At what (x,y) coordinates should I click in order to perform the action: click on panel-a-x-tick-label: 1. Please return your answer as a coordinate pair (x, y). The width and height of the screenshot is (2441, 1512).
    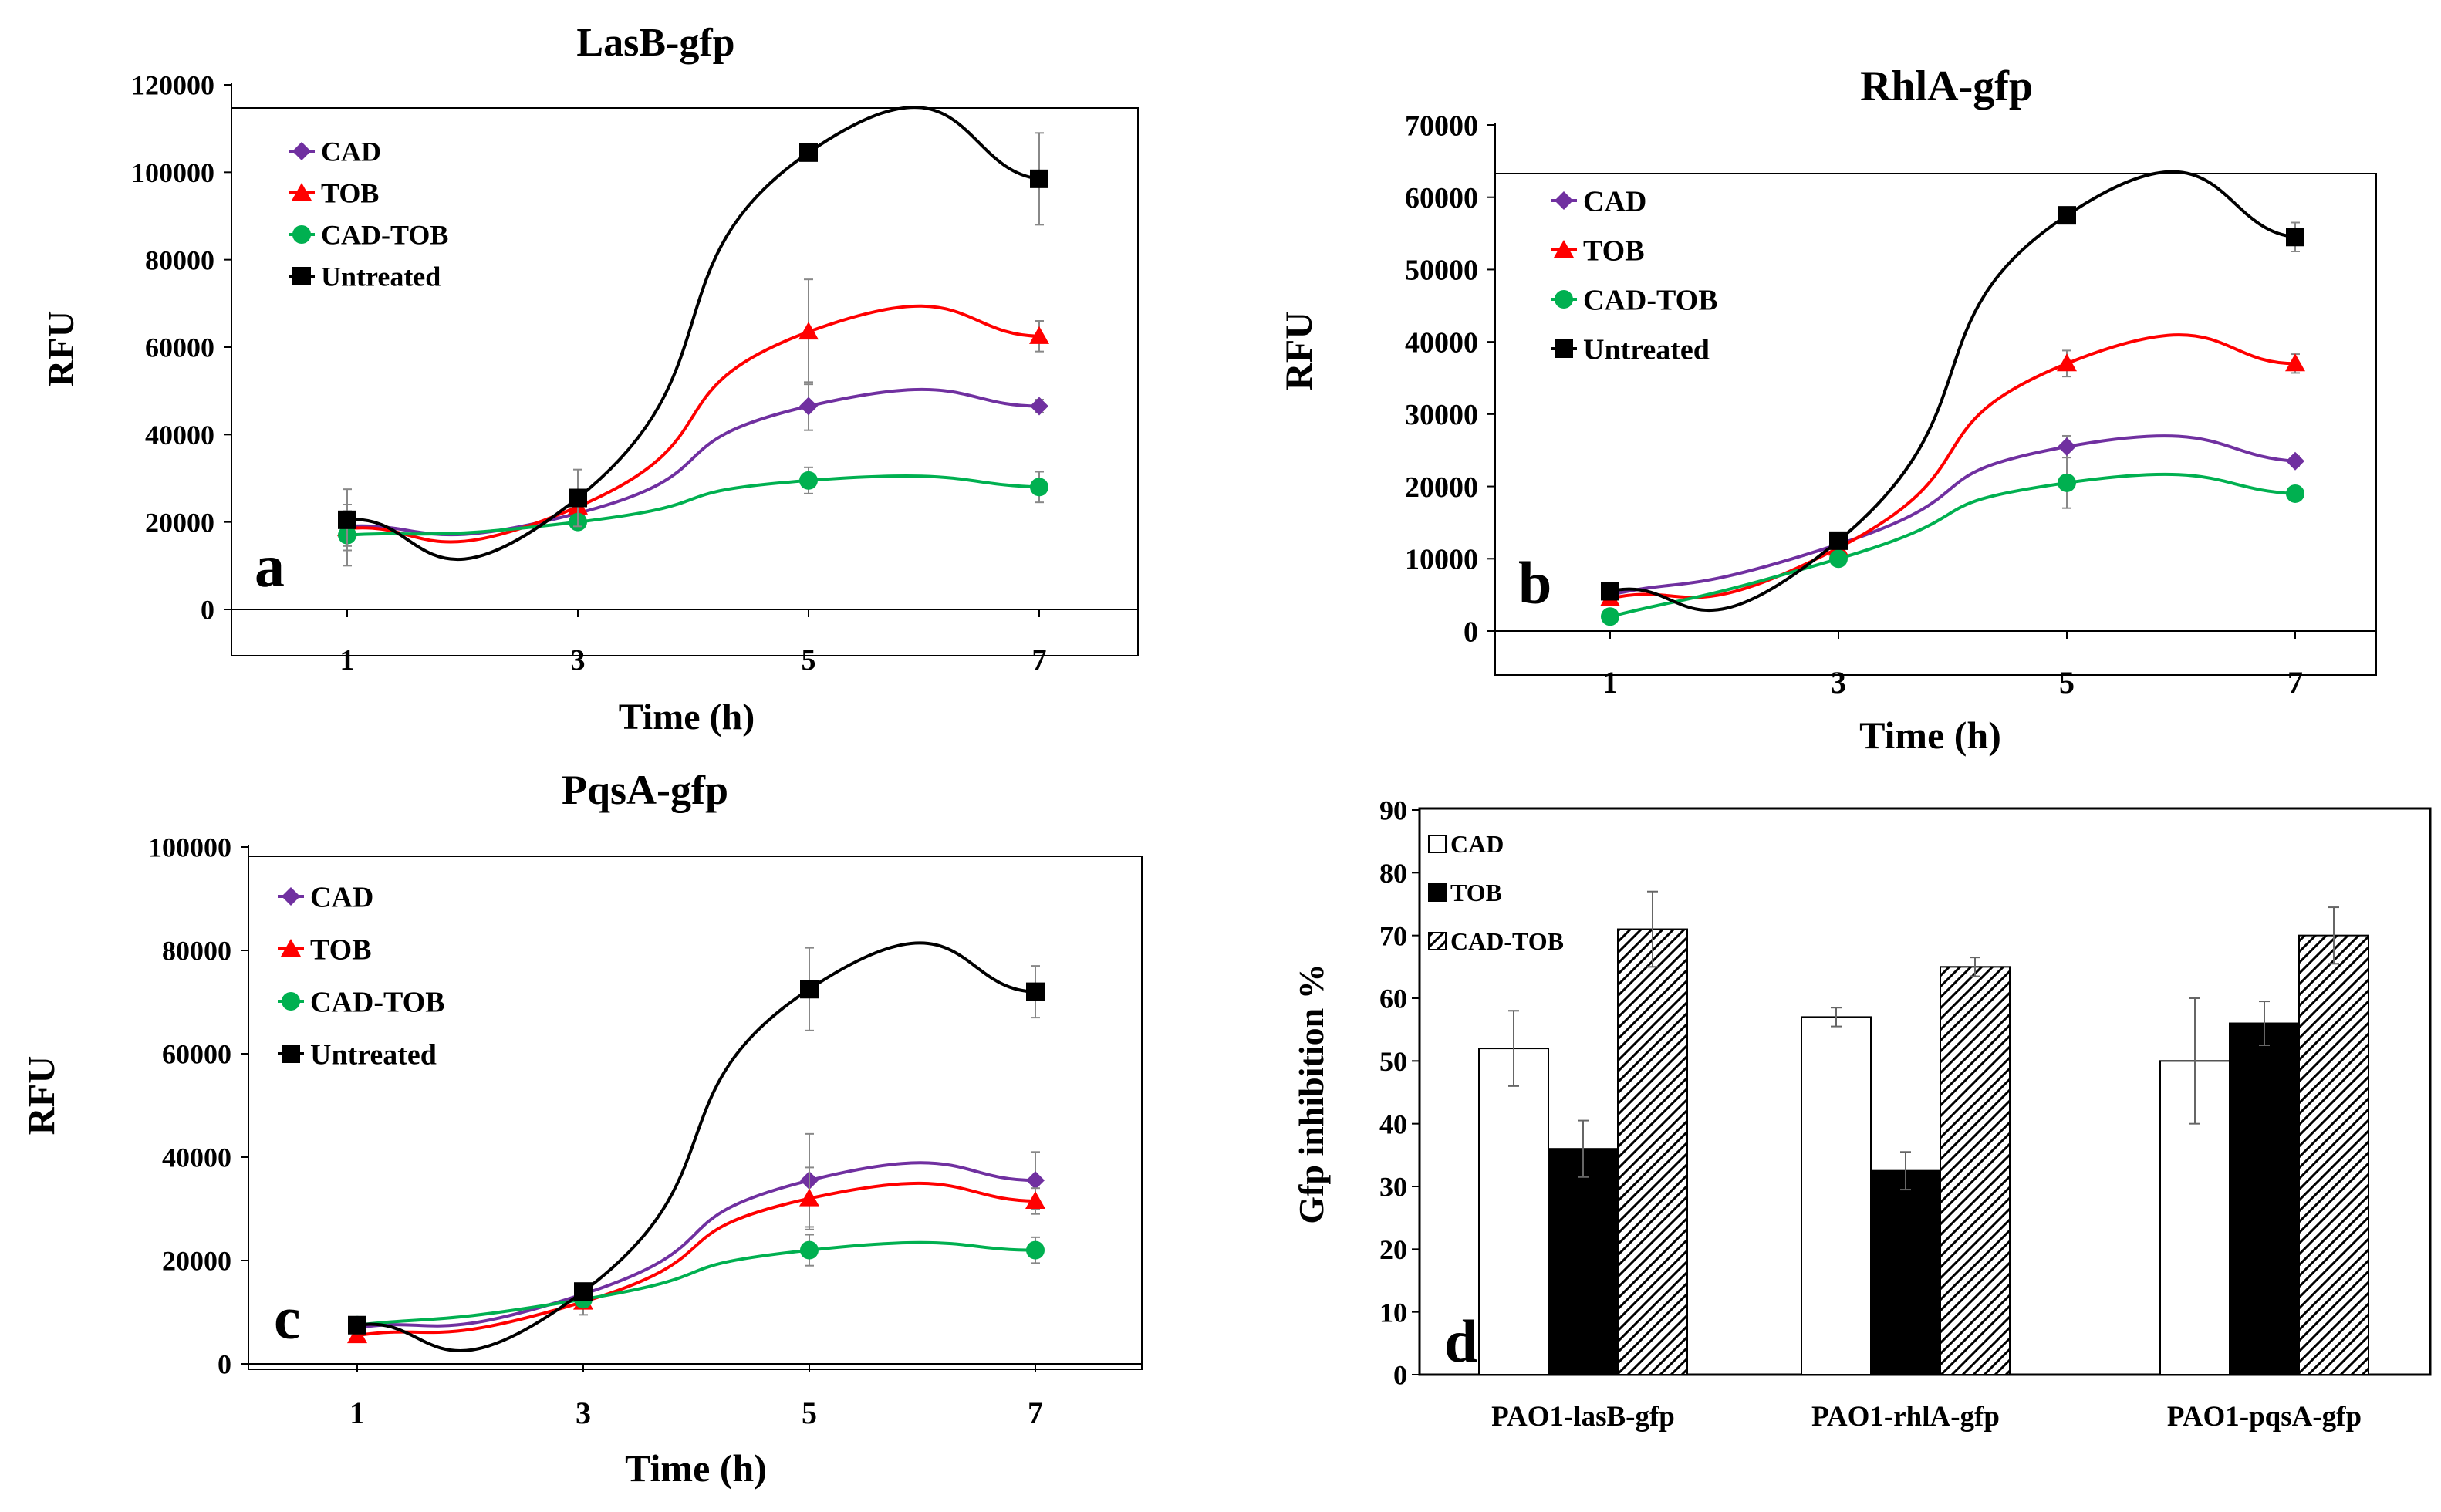
    Looking at the image, I should click on (347, 660).